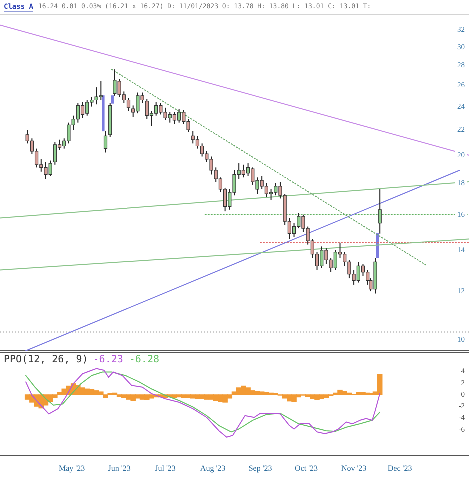 This screenshot has width=469, height=480. Describe the element at coordinates (306, 468) in the screenshot. I see `x-tick-label: Oct '23` at that location.